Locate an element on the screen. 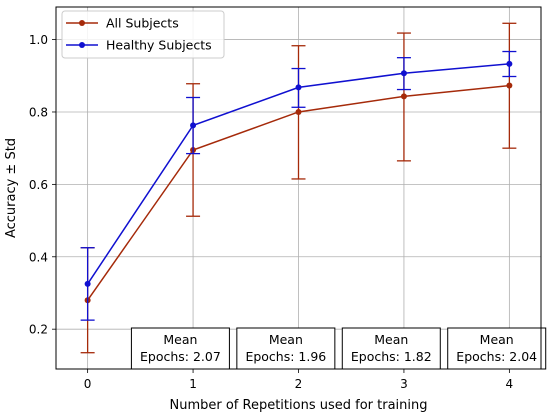  legend-frame is located at coordinates (143, 34).